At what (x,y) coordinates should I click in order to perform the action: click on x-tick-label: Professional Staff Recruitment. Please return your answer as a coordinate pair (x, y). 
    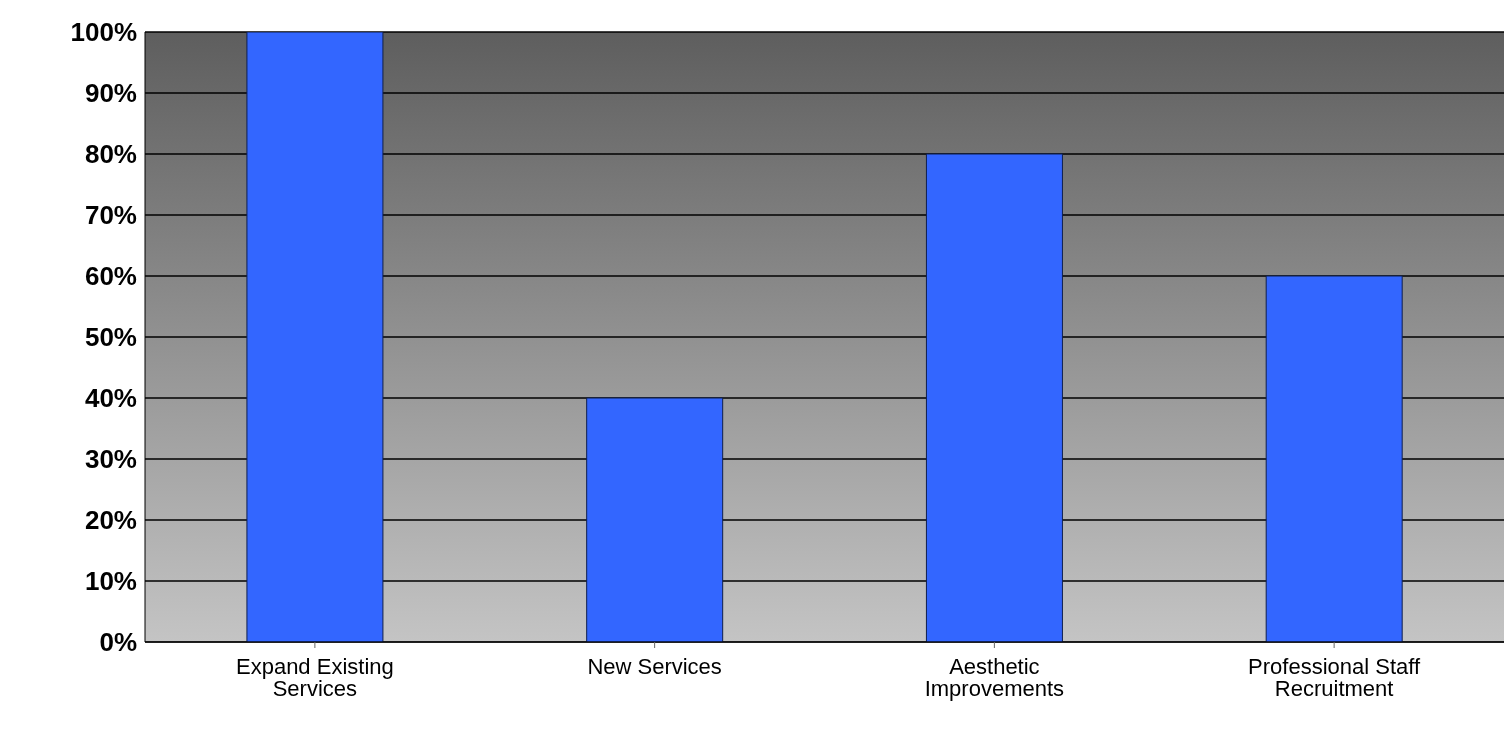
    Looking at the image, I should click on (1335, 677).